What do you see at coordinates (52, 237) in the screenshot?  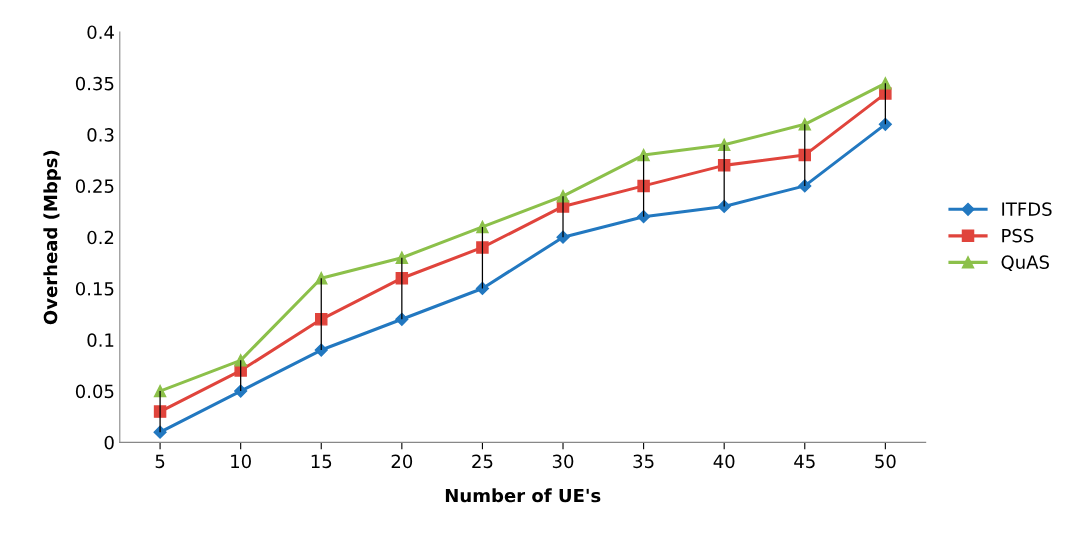 I see `y-axis-title: Overhead (Mbps)` at bounding box center [52, 237].